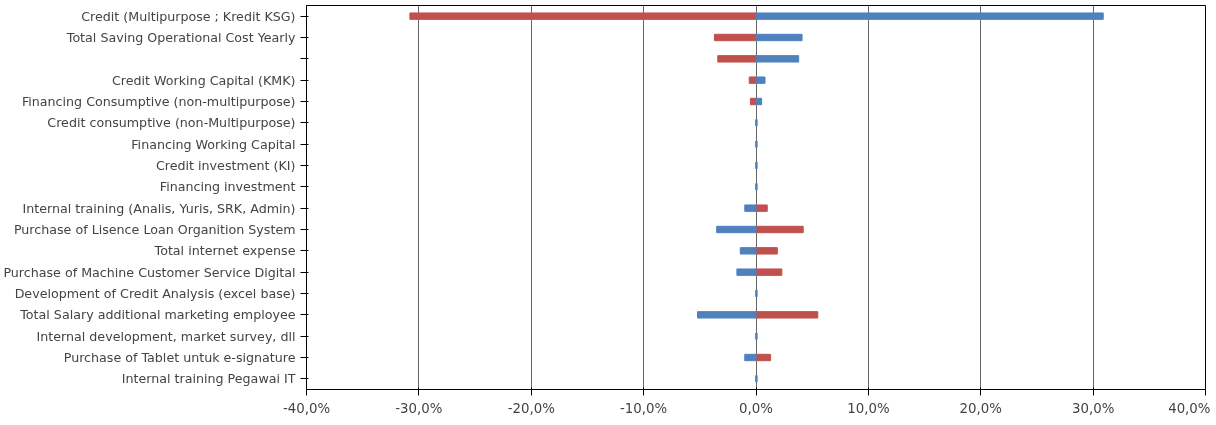 The width and height of the screenshot is (1216, 425). What do you see at coordinates (149, 272) in the screenshot?
I see `y-tick-label: Purchase of Machine Customer Service Digital` at bounding box center [149, 272].